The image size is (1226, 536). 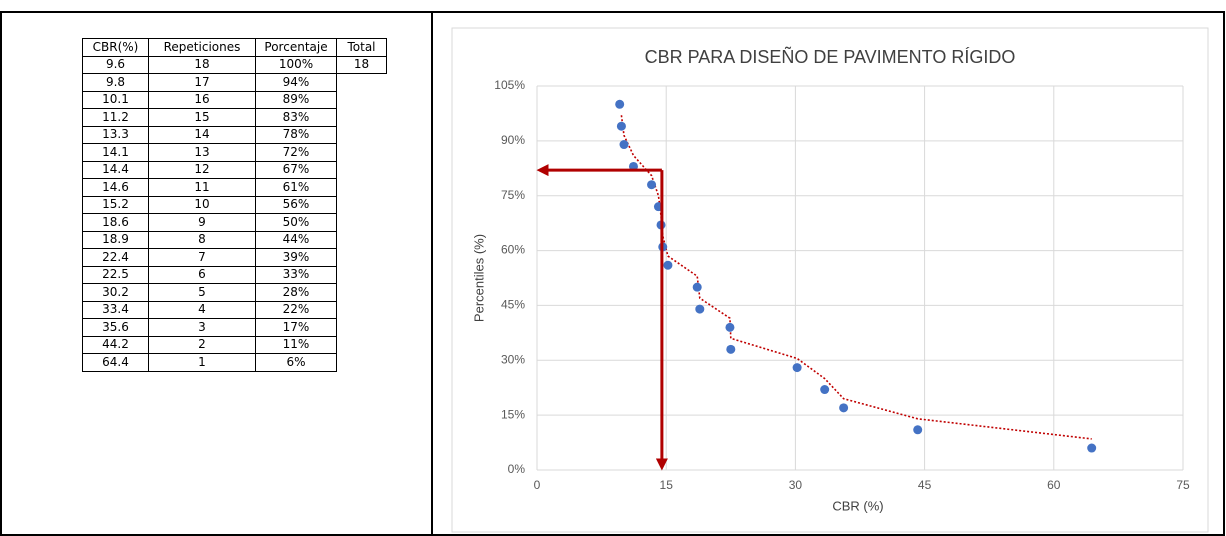 I want to click on table-cell: 14.6, so click(x=115, y=187).